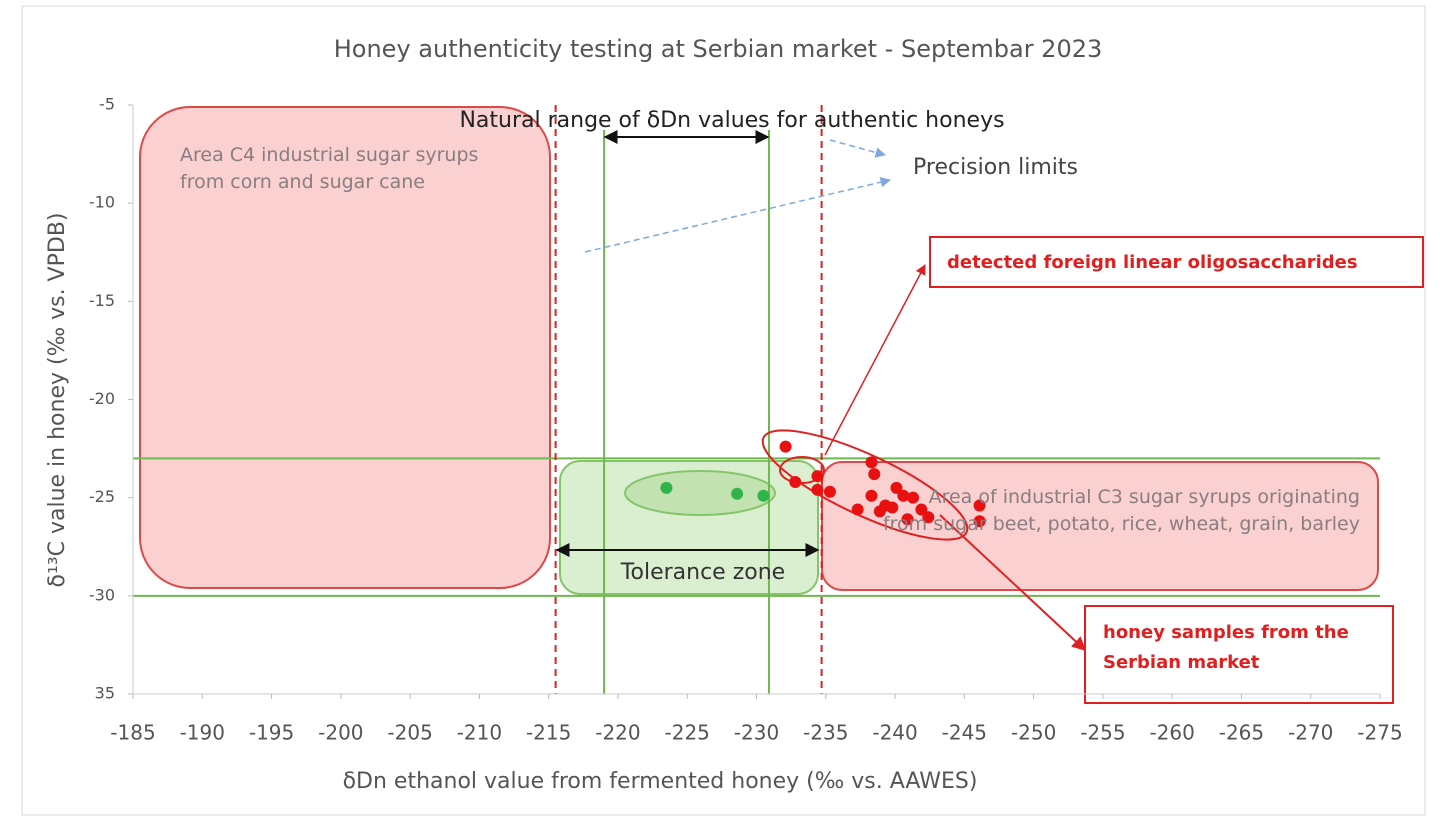 The height and width of the screenshot is (821, 1440). What do you see at coordinates (1310, 733) in the screenshot?
I see `x-tick-label: -270` at bounding box center [1310, 733].